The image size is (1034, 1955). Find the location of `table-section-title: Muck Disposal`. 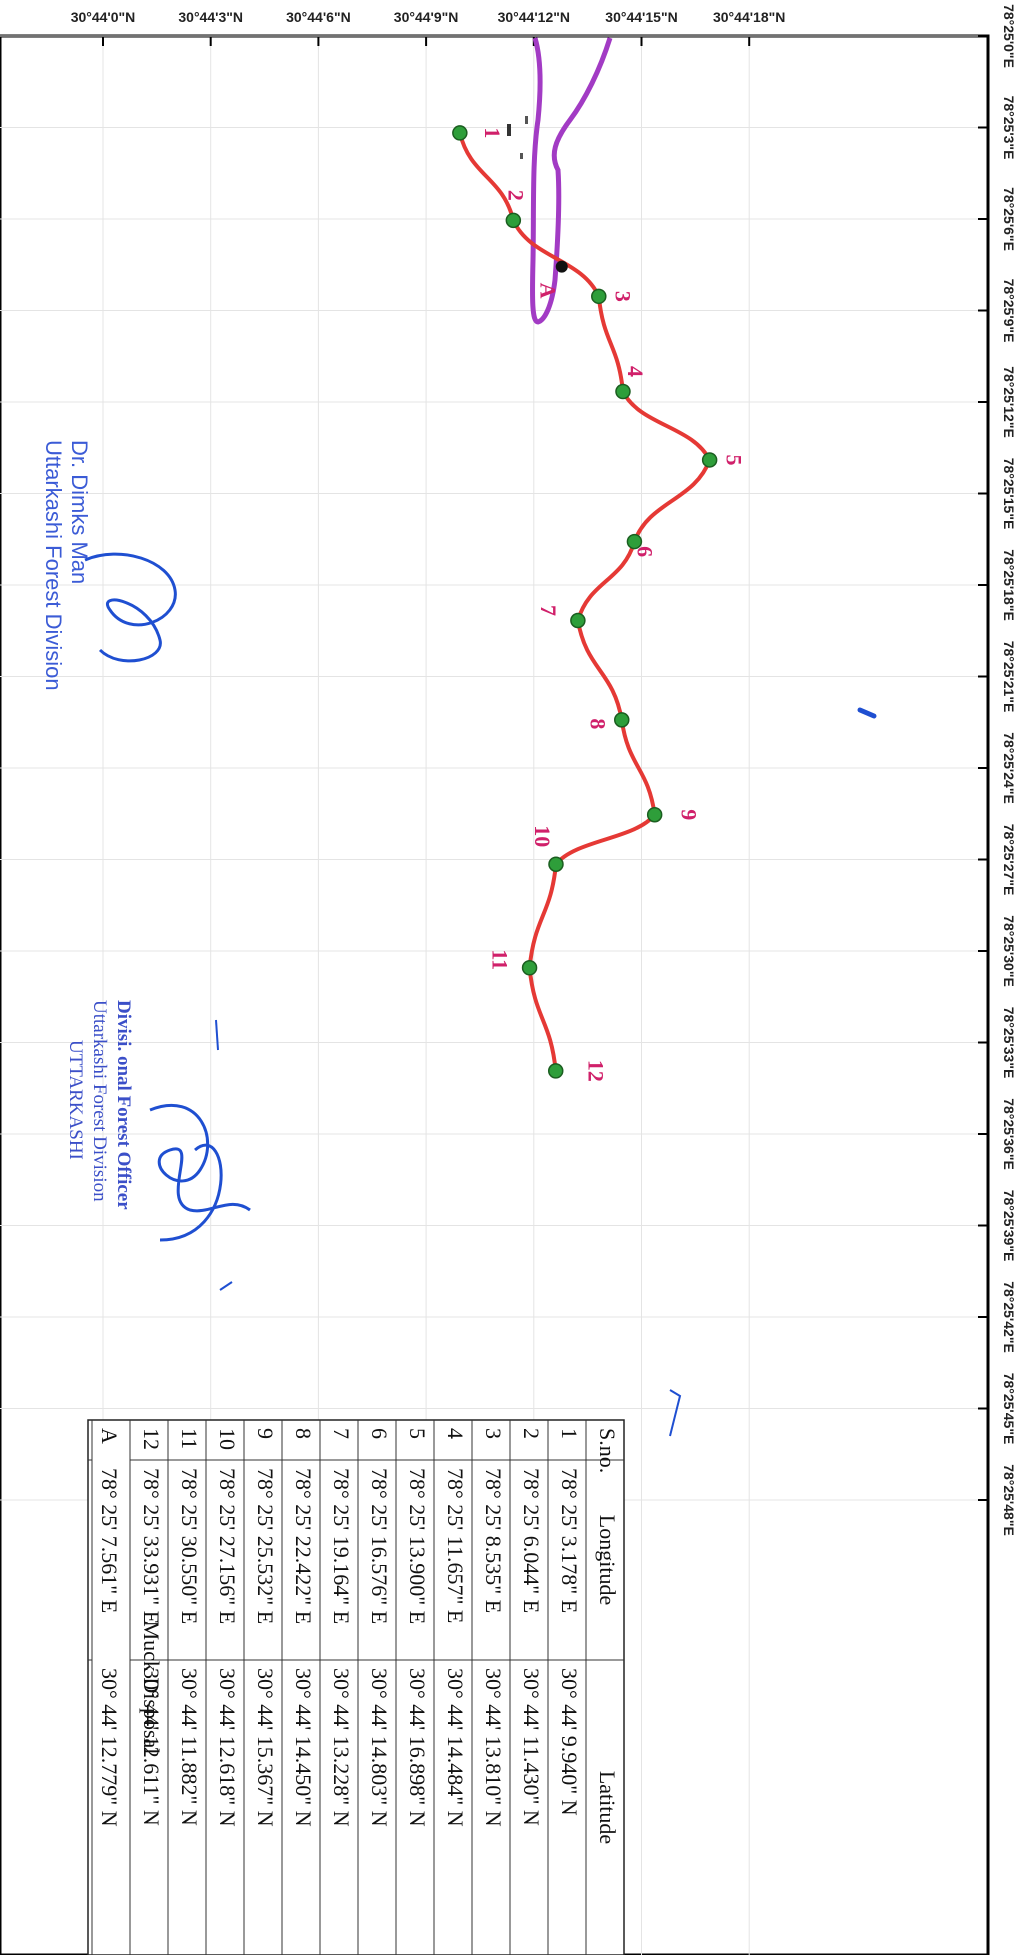

table-section-title: Muck Disposal is located at coordinates (151, 1688).